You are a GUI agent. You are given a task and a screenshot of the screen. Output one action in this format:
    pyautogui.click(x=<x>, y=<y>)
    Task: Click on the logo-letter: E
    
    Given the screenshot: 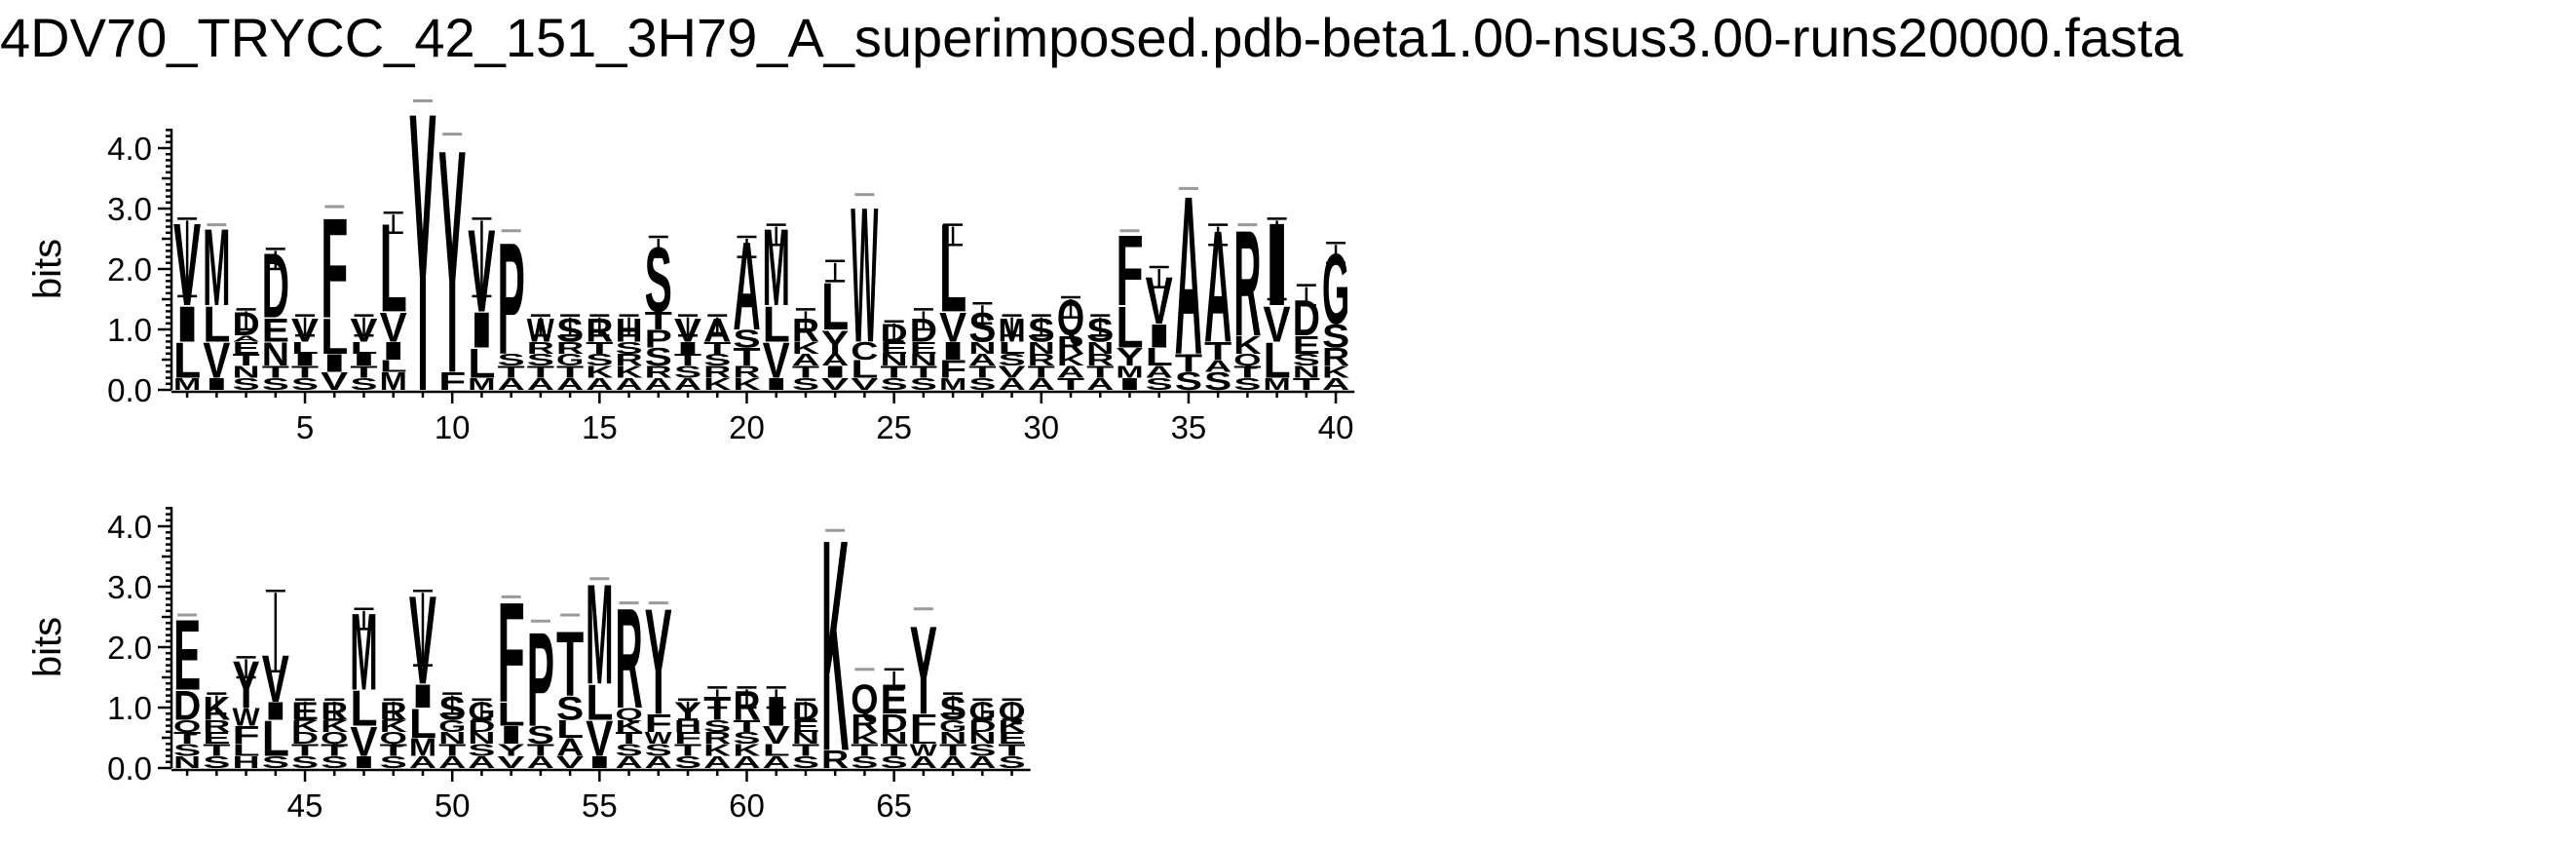 What is the action you would take?
    pyautogui.click(x=245, y=347)
    